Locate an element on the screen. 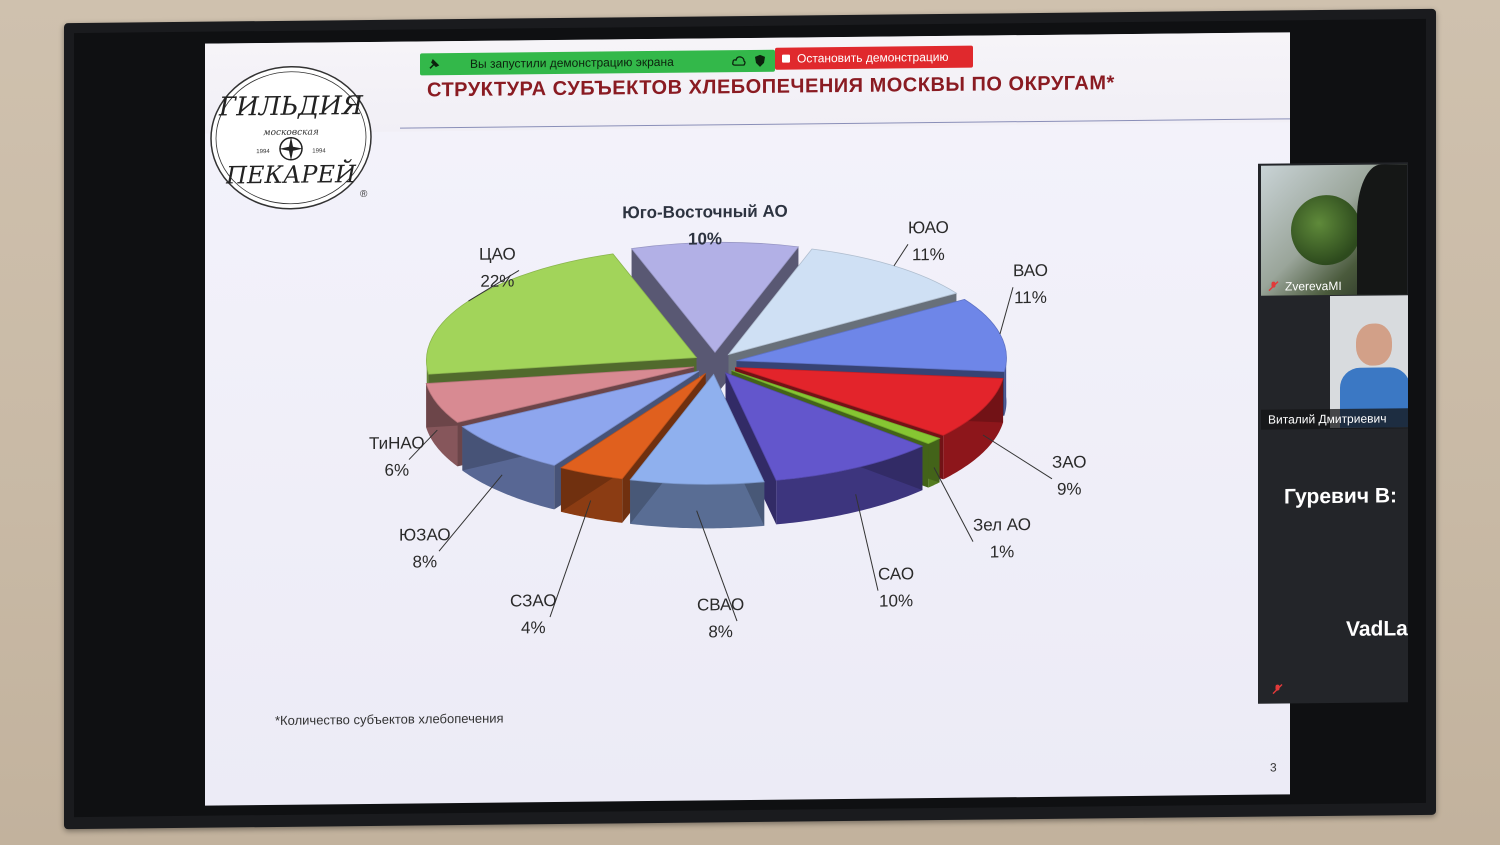 The height and width of the screenshot is (845, 1500). pie-label: ЮЗАО 8% is located at coordinates (425, 548).